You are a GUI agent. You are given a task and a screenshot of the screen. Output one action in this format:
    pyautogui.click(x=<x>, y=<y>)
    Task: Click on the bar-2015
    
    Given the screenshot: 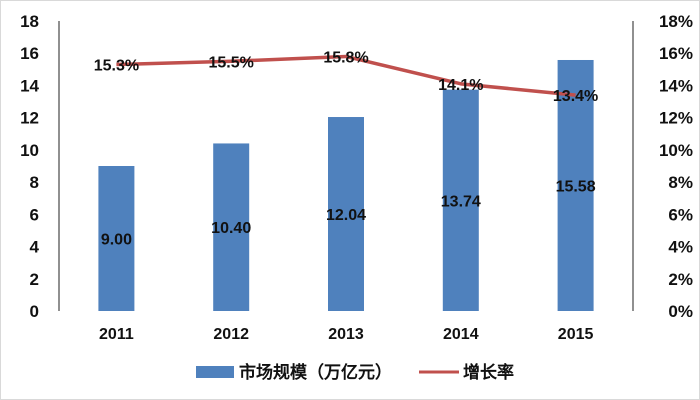 What is the action you would take?
    pyautogui.click(x=575, y=185)
    